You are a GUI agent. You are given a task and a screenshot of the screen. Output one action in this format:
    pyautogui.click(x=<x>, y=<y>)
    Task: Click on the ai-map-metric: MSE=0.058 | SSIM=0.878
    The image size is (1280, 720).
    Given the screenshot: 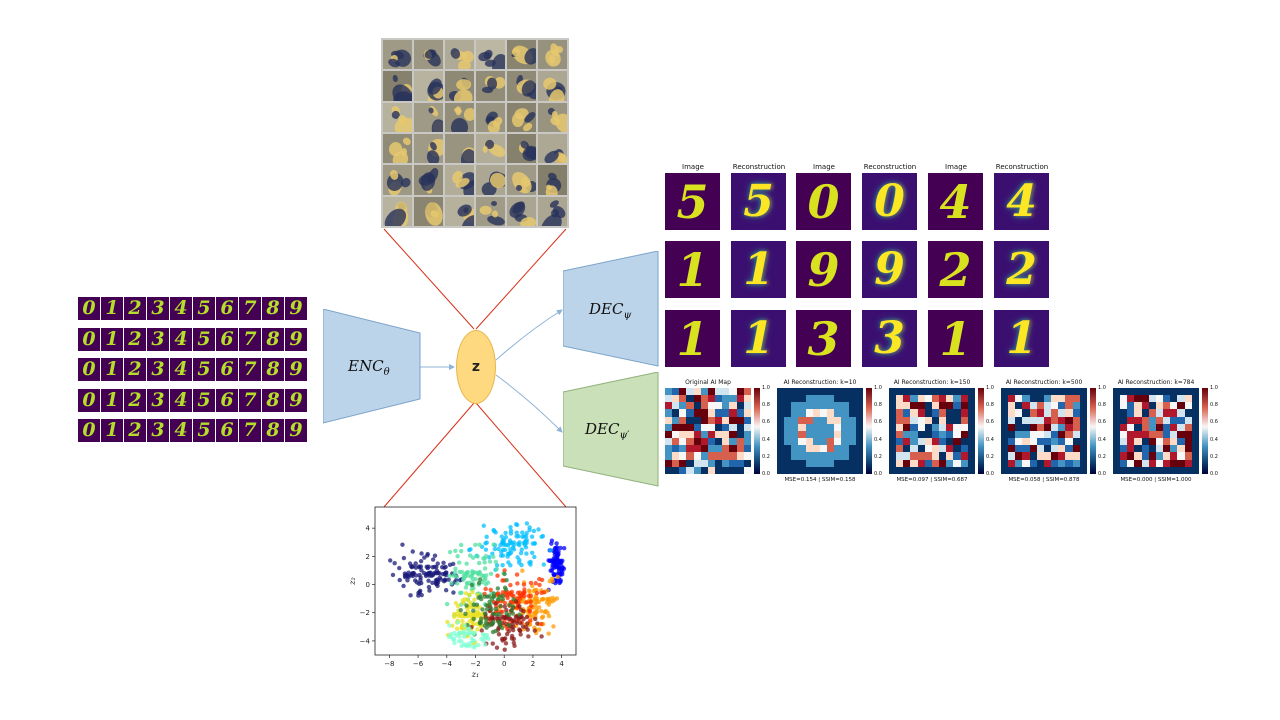 What is the action you would take?
    pyautogui.click(x=1044, y=480)
    